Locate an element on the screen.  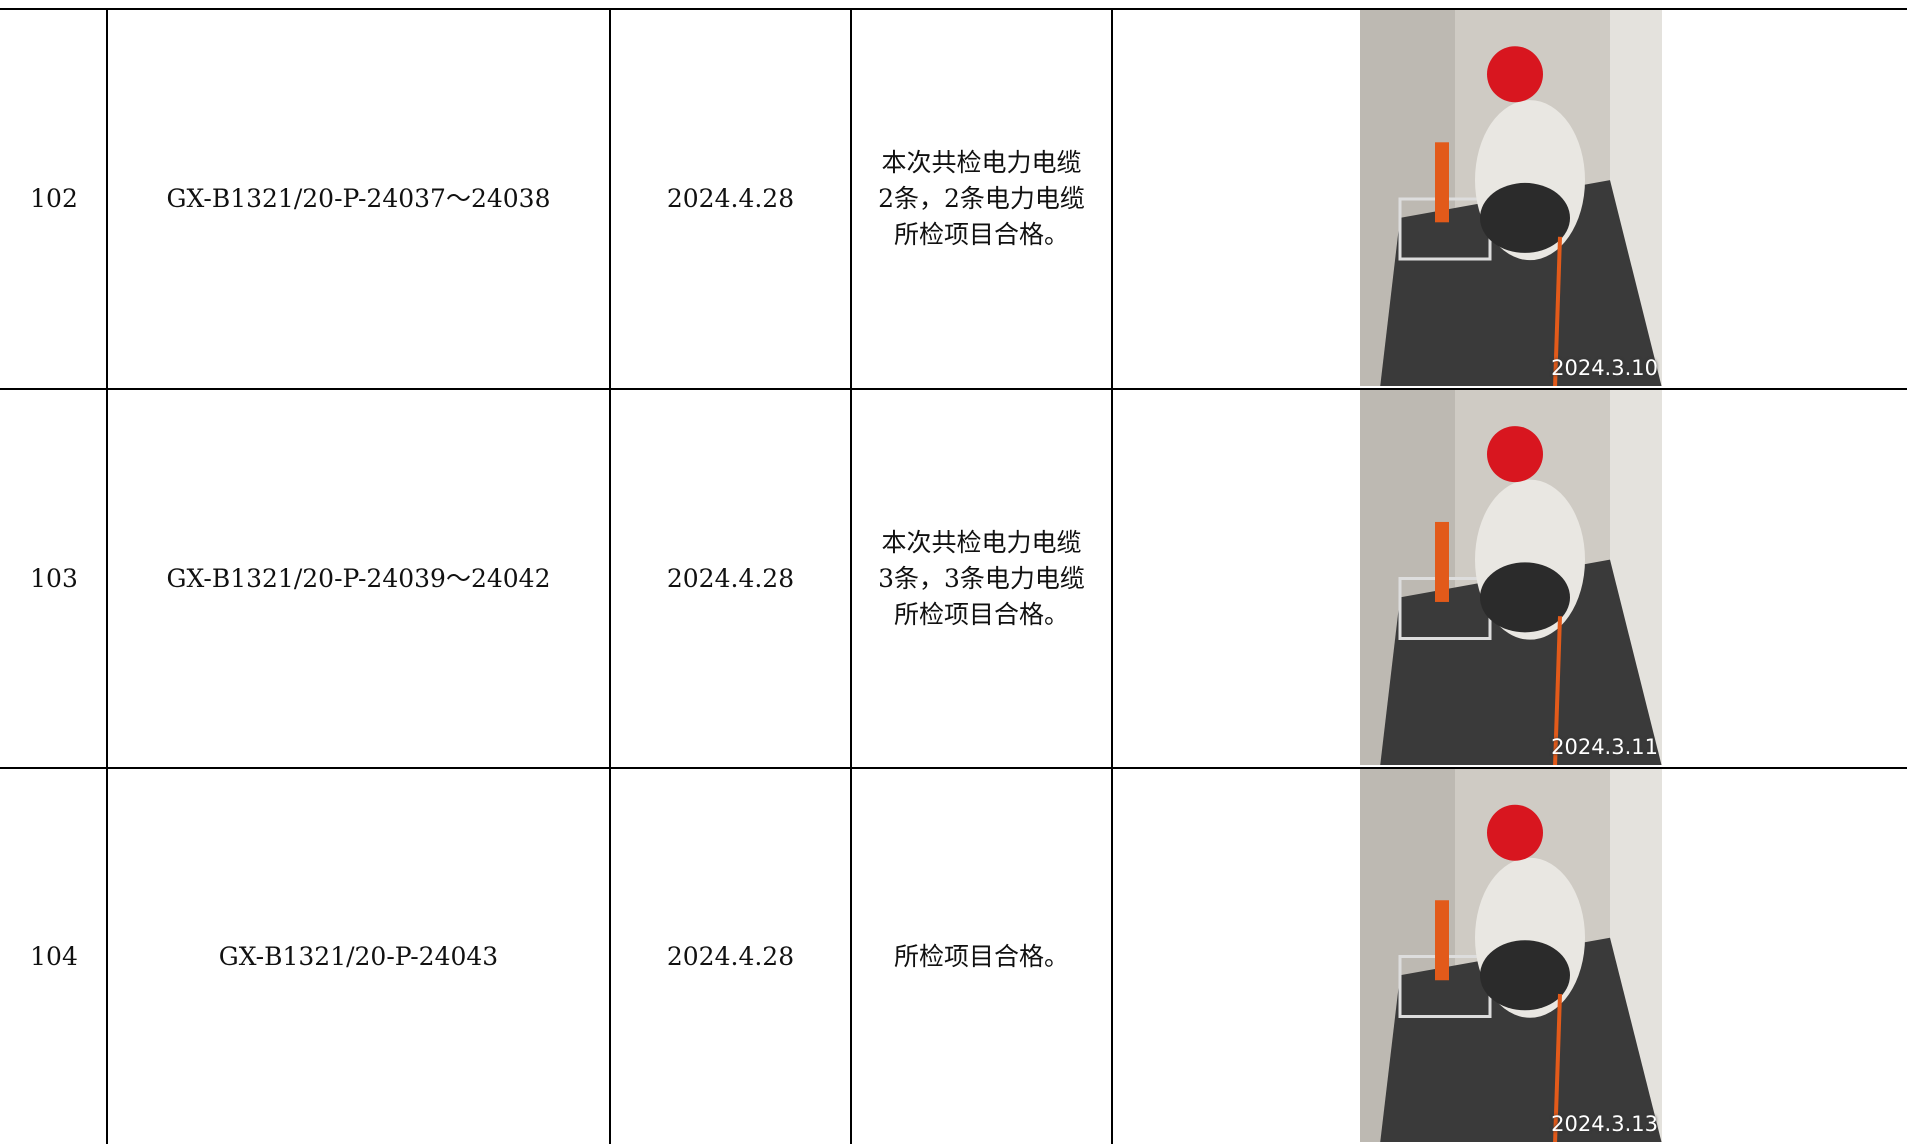
photo-timestamp: 2024.3.10 is located at coordinates (1604, 368).